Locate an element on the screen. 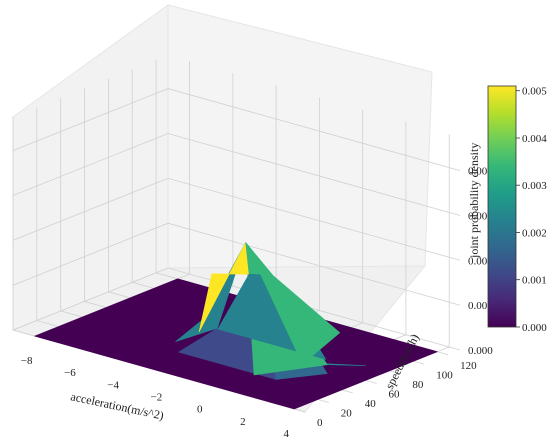  x-tick-label: −4 is located at coordinates (113, 385).